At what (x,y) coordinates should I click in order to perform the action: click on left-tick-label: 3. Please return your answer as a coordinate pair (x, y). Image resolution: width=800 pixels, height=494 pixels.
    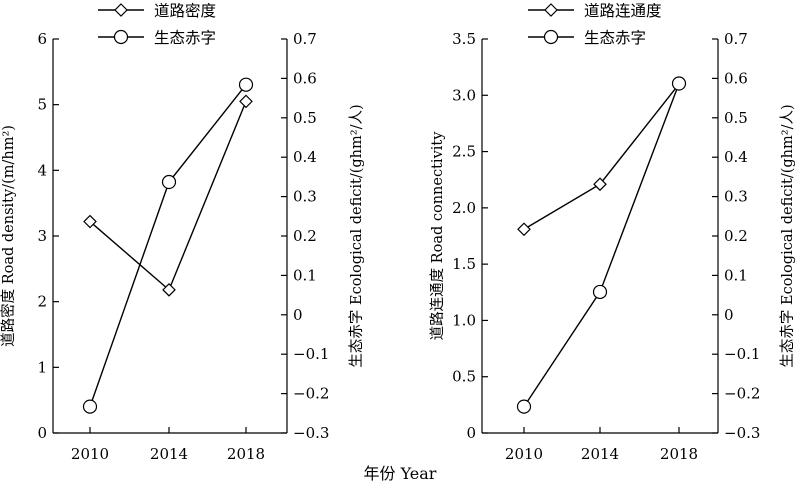
    Looking at the image, I should click on (42, 236).